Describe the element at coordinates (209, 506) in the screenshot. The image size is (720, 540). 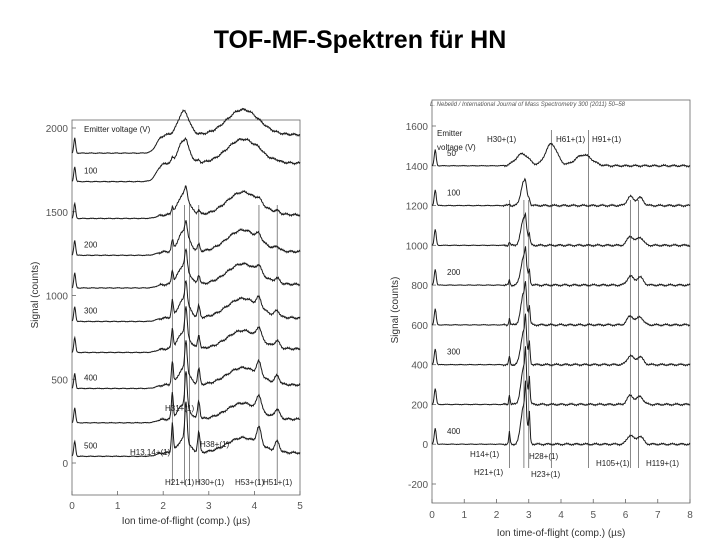
I see `left-x-tick-label: 3` at that location.